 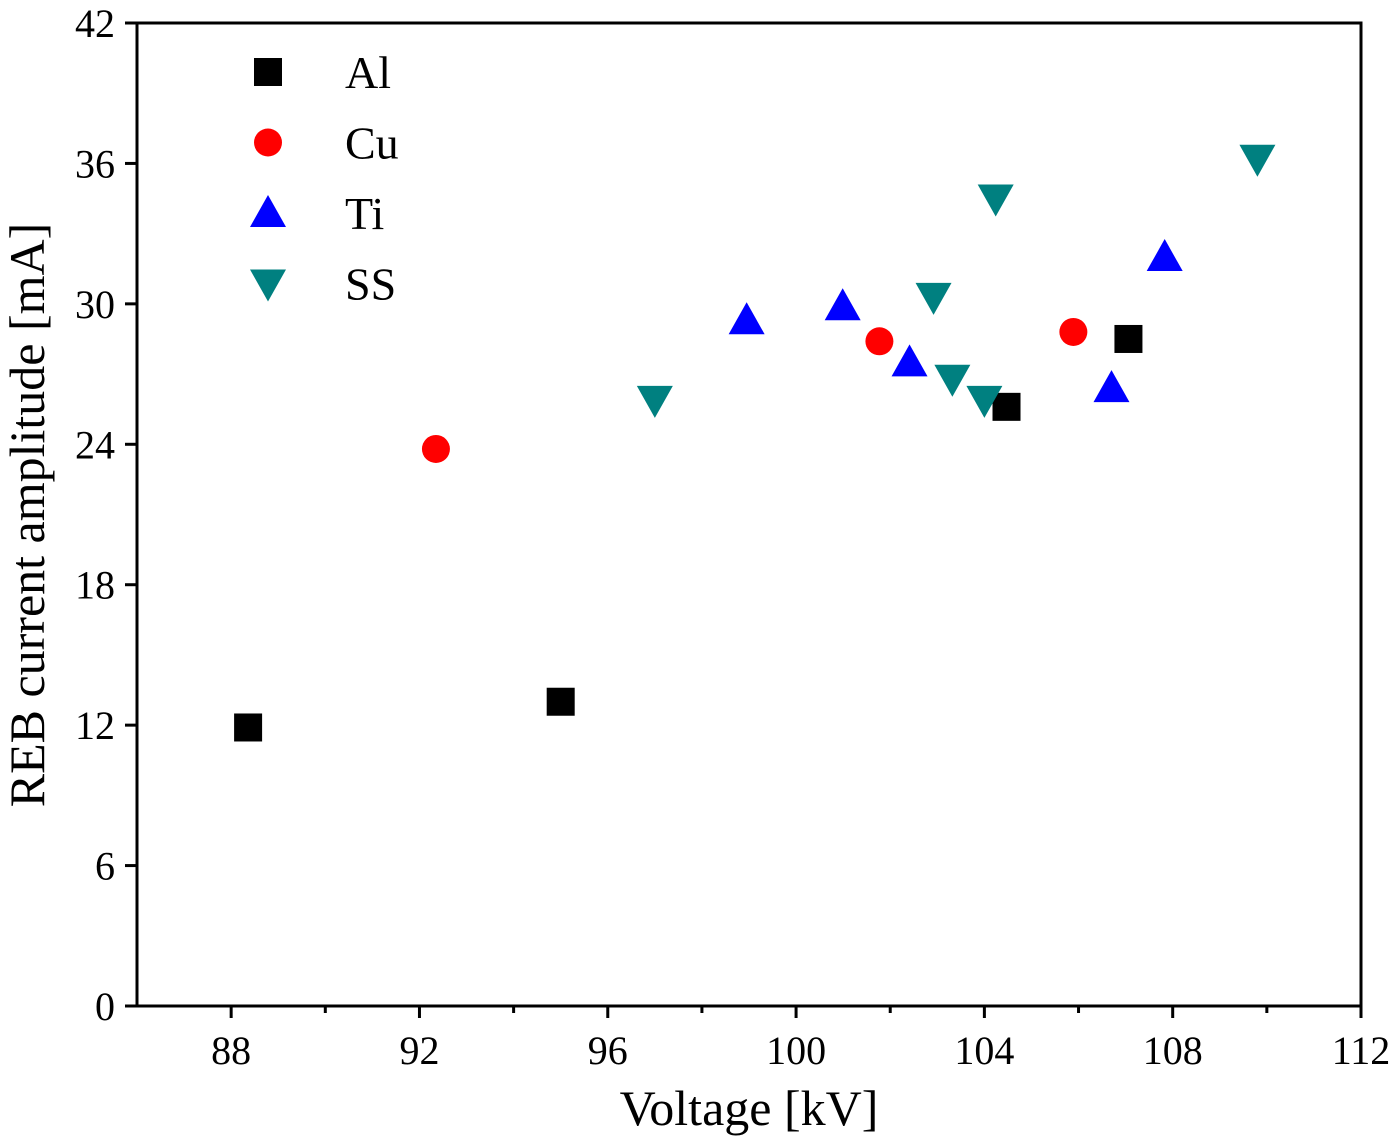 I want to click on legend-label: Al, so click(x=368, y=72).